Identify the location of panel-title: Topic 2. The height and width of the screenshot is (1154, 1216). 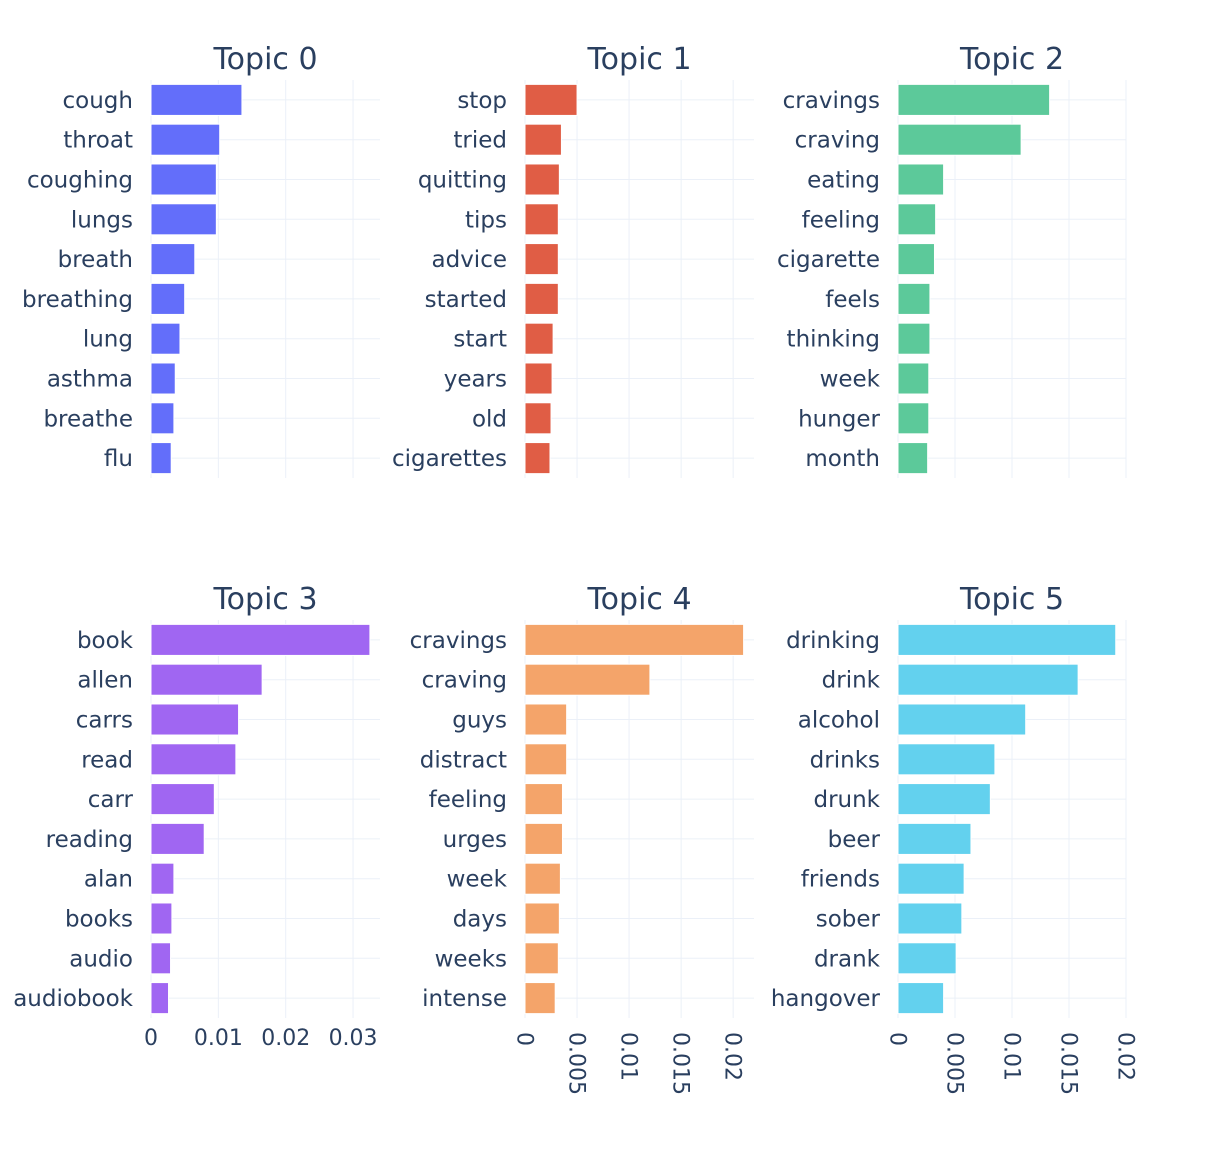
(1011, 59).